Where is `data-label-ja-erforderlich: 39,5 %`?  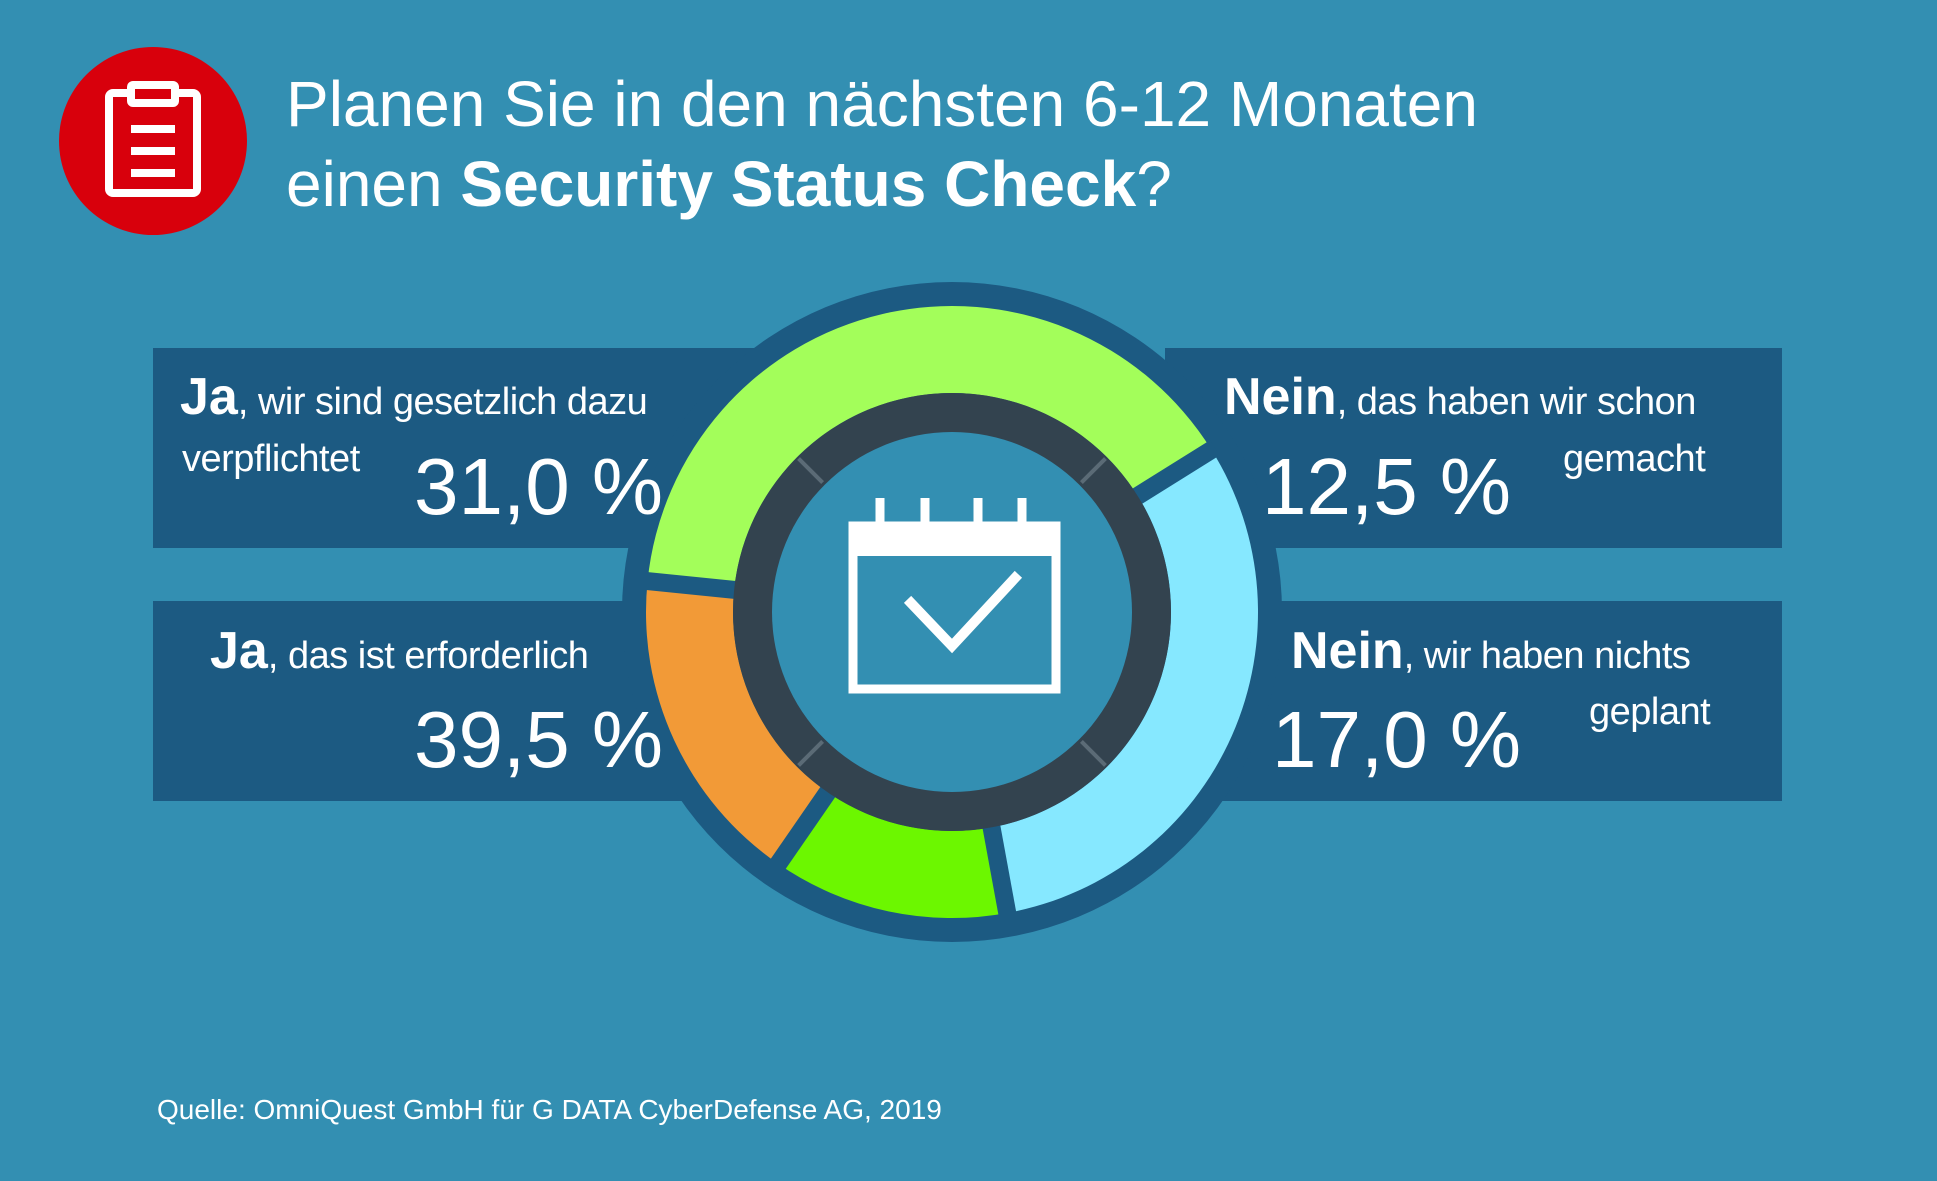 data-label-ja-erforderlich: 39,5 % is located at coordinates (539, 739).